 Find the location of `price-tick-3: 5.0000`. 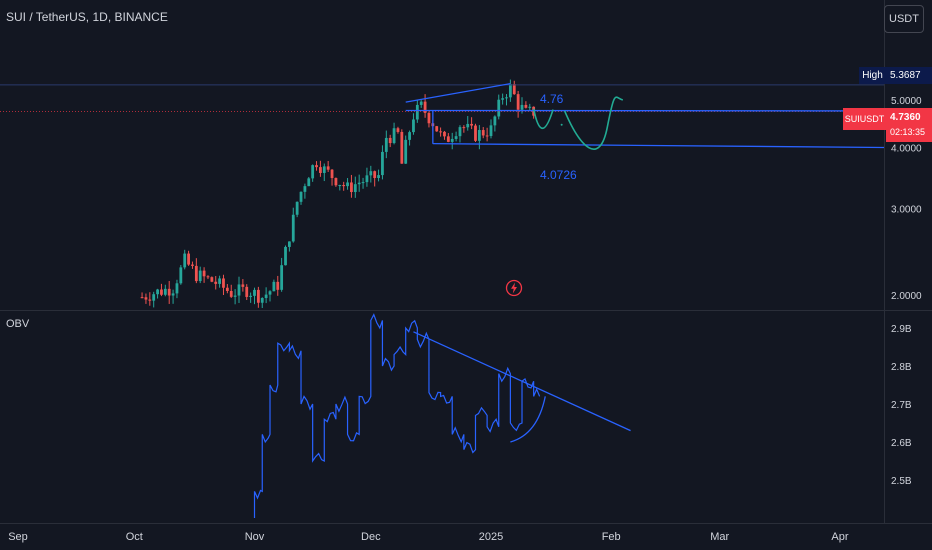

price-tick-3: 5.0000 is located at coordinates (906, 101).